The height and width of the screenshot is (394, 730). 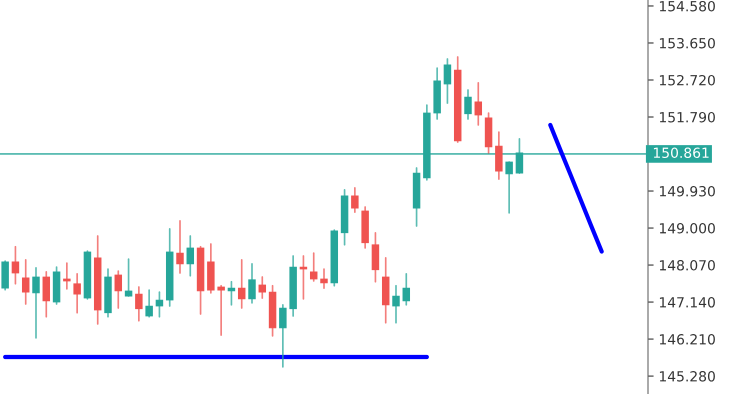 I want to click on y-tick-label: 146.210, so click(x=687, y=339).